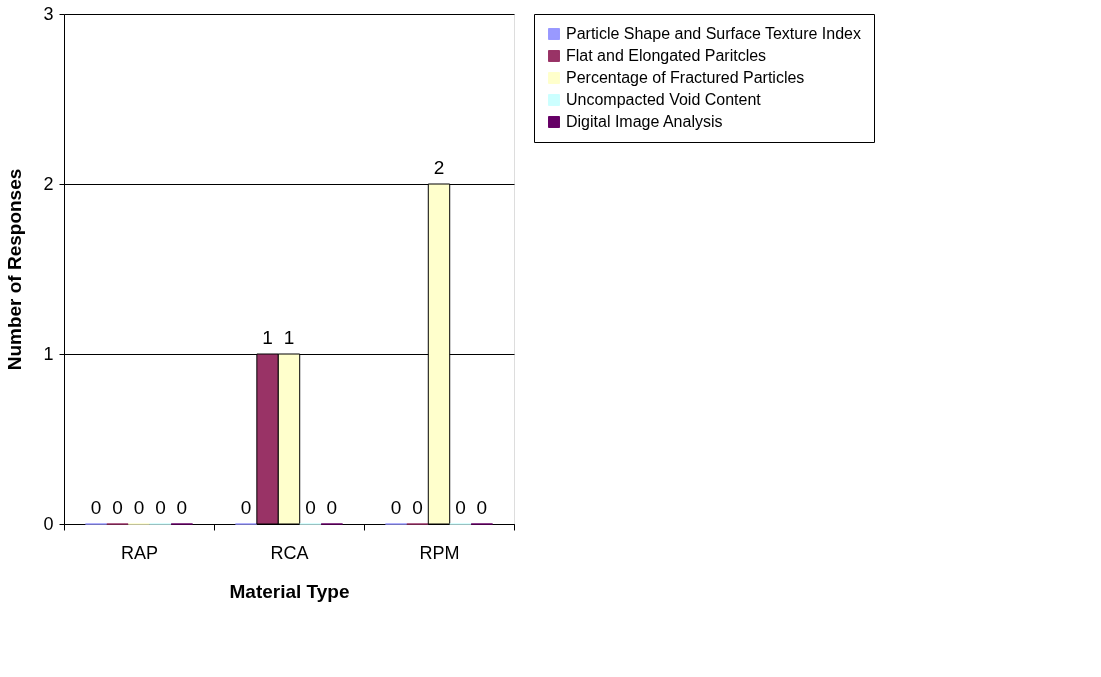 This screenshot has height=677, width=1101. Describe the element at coordinates (139, 552) in the screenshot. I see `x-tick-label: RAP` at that location.